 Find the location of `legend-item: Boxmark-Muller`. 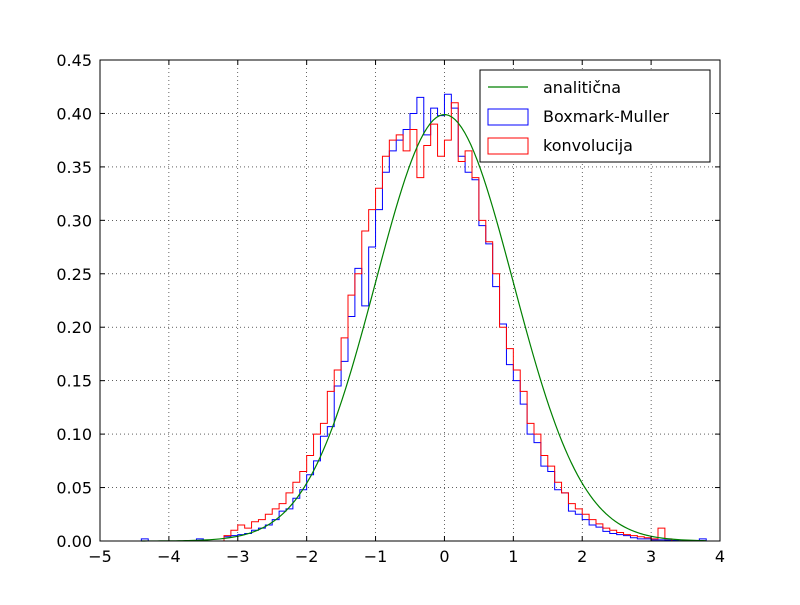

legend-item: Boxmark-Muller is located at coordinates (578, 116).